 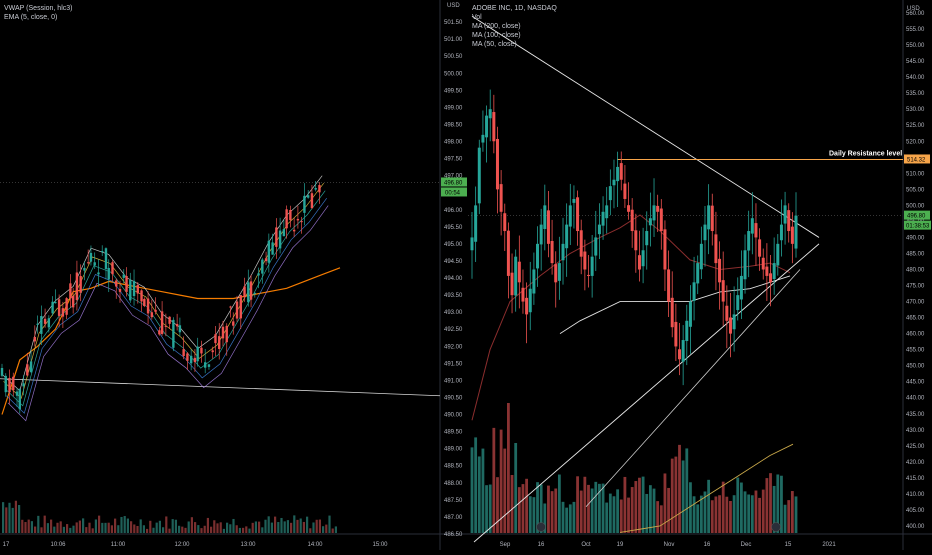 What do you see at coordinates (31, 17) in the screenshot?
I see `legend-ema: EMA (5, close, 0)` at bounding box center [31, 17].